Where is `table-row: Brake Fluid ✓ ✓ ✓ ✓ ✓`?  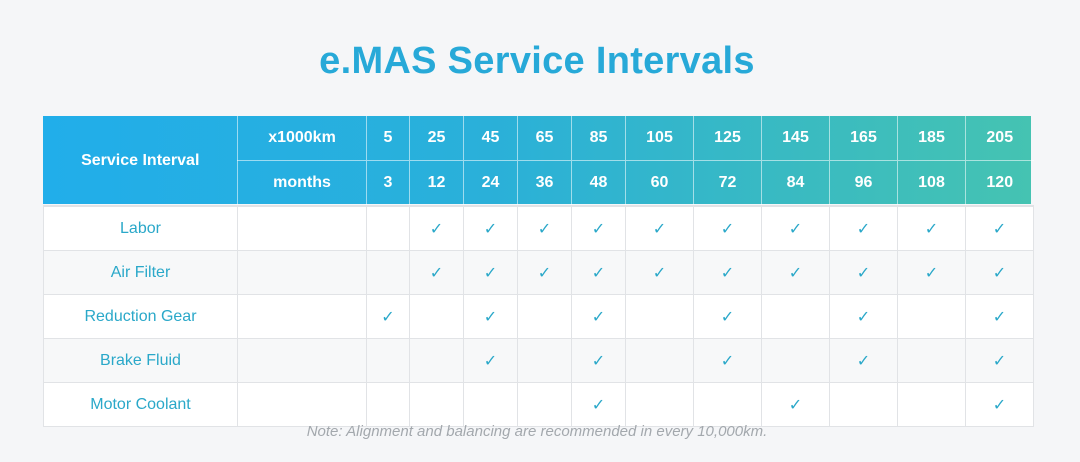
table-row: Brake Fluid ✓ ✓ ✓ ✓ ✓ is located at coordinates (538, 360).